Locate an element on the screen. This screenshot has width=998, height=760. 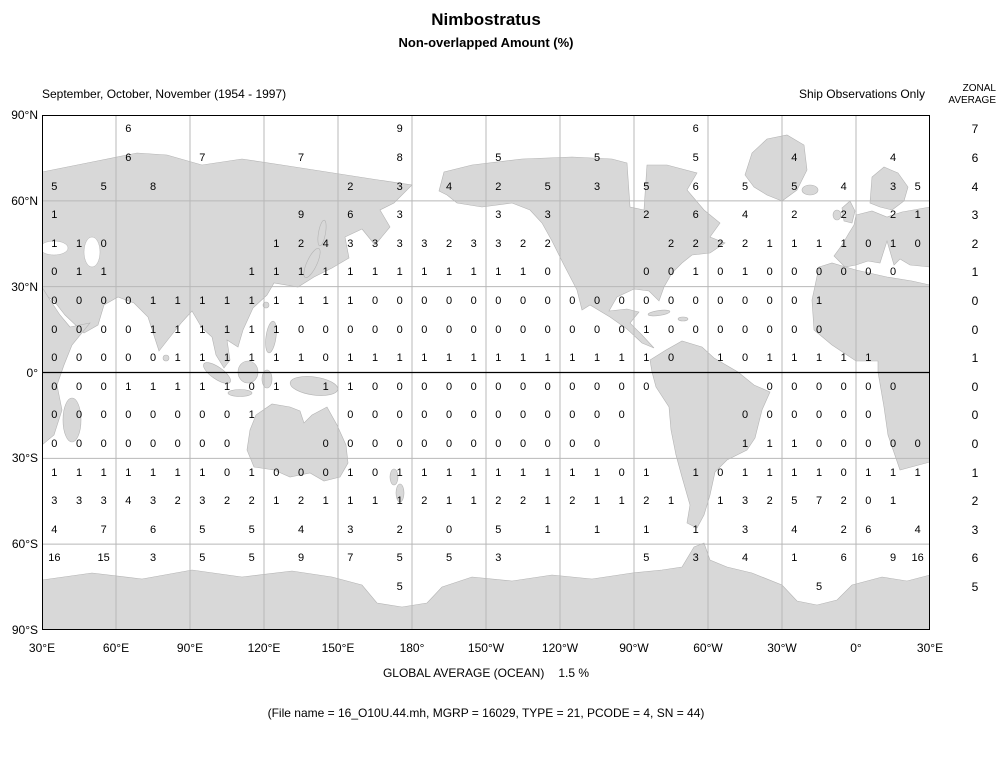
zonal-header-line2: AVERAGE is located at coordinates (972, 100).